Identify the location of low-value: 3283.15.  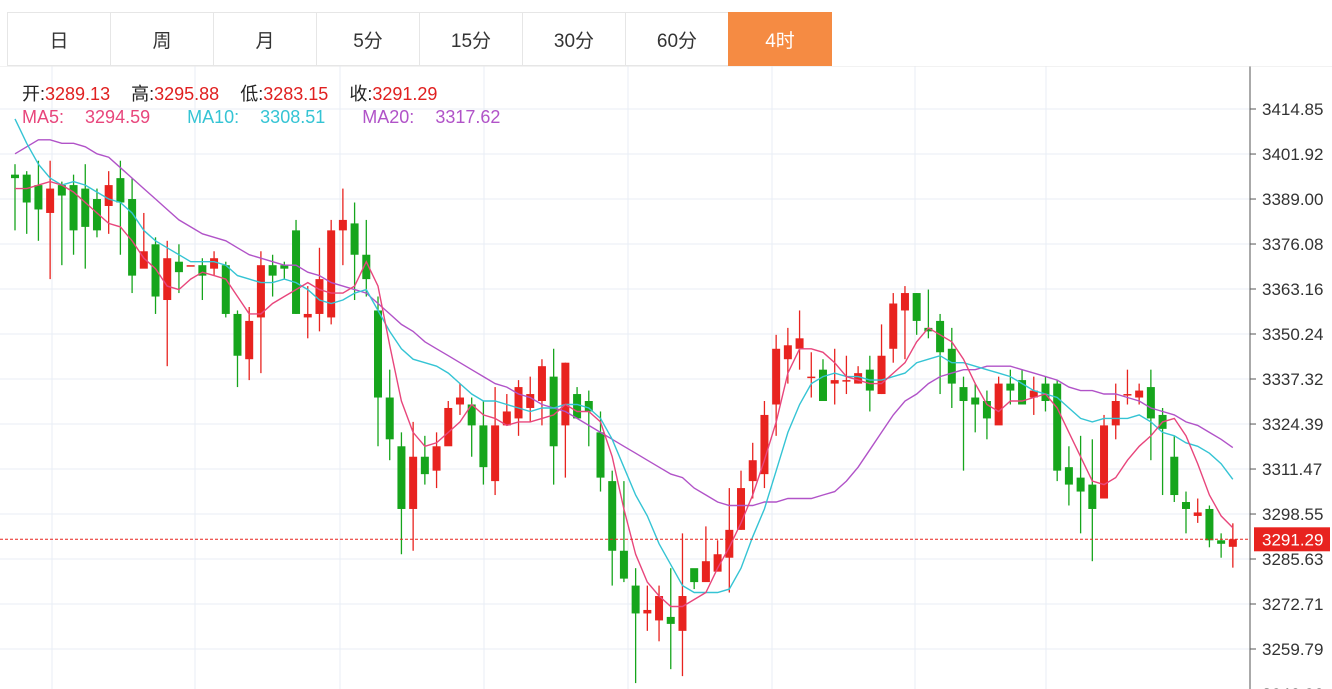
(296, 94).